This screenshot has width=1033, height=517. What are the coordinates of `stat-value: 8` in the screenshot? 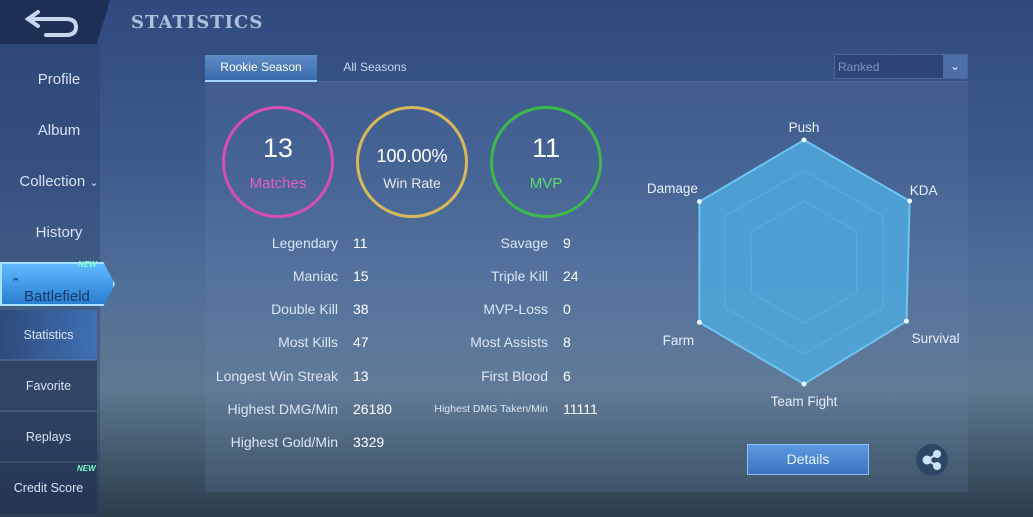 It's located at (567, 342).